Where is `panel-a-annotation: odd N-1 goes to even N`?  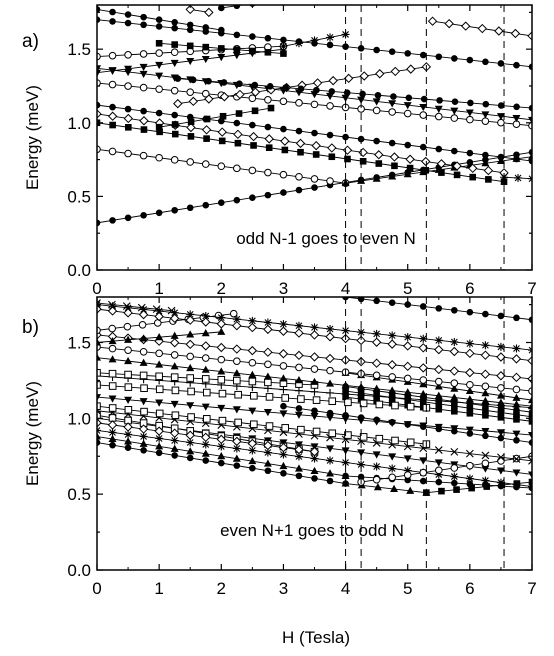 panel-a-annotation: odd N-1 goes to even N is located at coordinates (326, 238).